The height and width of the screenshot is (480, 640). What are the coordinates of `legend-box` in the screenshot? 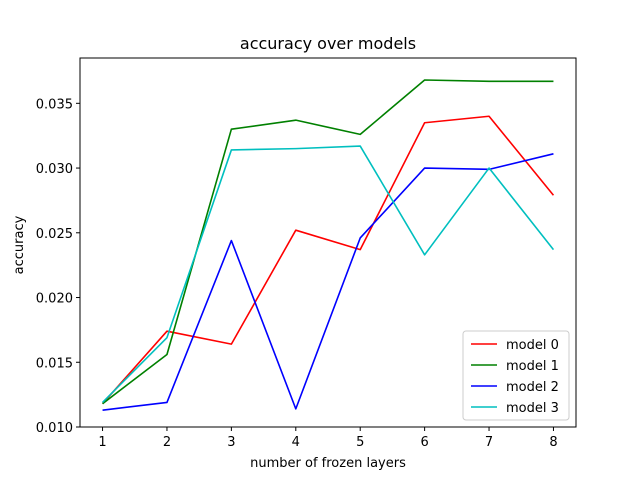 It's located at (516, 375).